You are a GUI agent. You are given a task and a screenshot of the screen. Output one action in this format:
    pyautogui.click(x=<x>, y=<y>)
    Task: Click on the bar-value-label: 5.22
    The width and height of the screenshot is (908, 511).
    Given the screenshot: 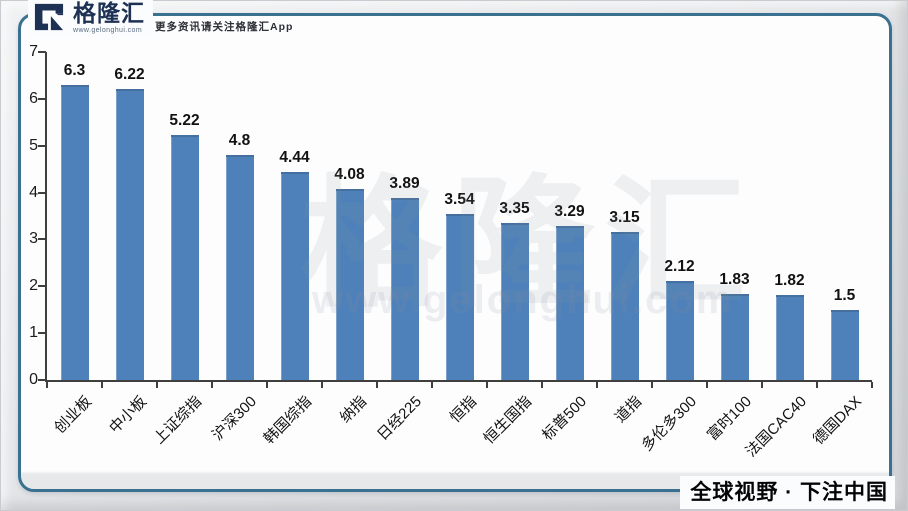 What is the action you would take?
    pyautogui.click(x=184, y=121)
    